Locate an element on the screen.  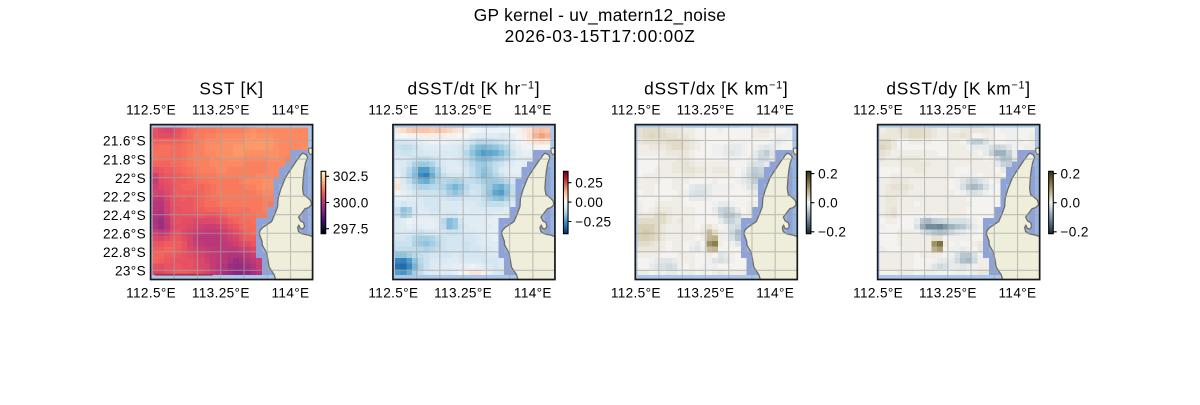
svg-text: SST [K] is located at coordinates (231, 88).